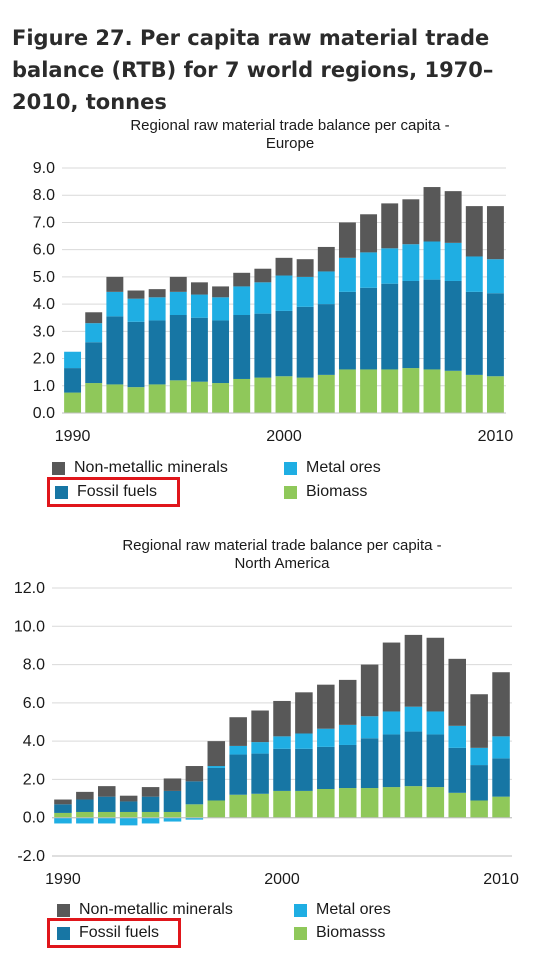 Image resolution: width=555 pixels, height=972 pixels. I want to click on bar-metal-ores-2006, so click(413, 719).